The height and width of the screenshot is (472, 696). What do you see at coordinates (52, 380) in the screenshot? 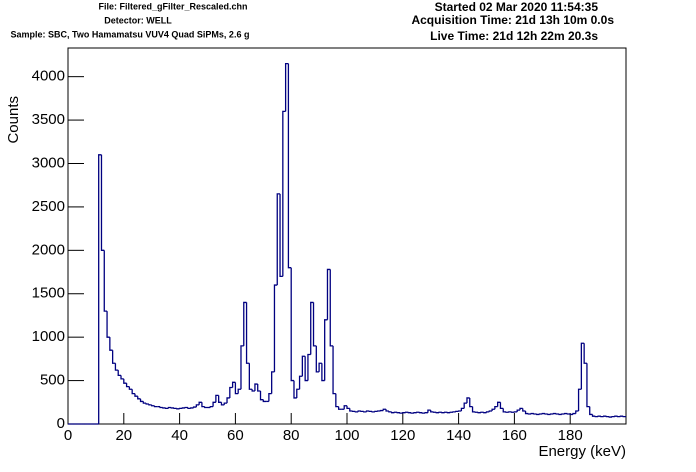
I see `y-tick-label: 500` at bounding box center [52, 380].